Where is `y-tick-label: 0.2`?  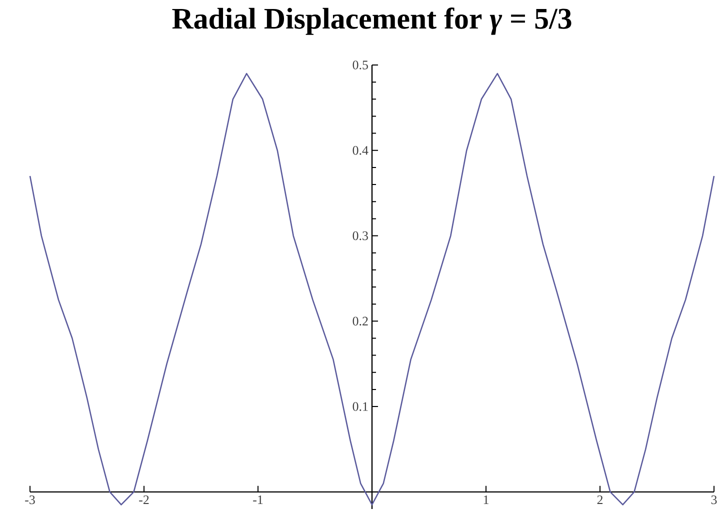
y-tick-label: 0.2 is located at coordinates (360, 321).